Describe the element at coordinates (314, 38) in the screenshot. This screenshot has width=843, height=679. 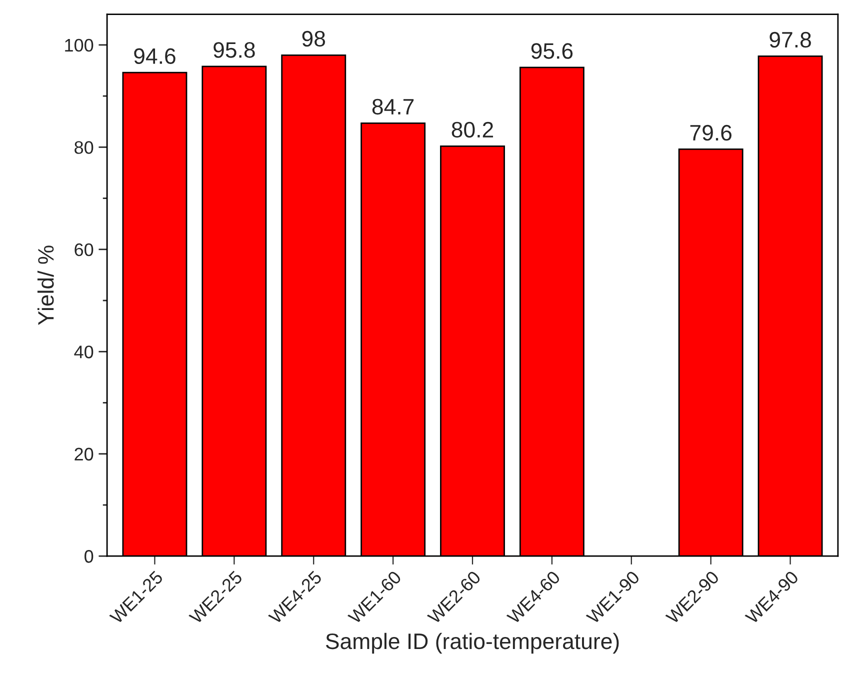
I see `data-label: 98` at that location.